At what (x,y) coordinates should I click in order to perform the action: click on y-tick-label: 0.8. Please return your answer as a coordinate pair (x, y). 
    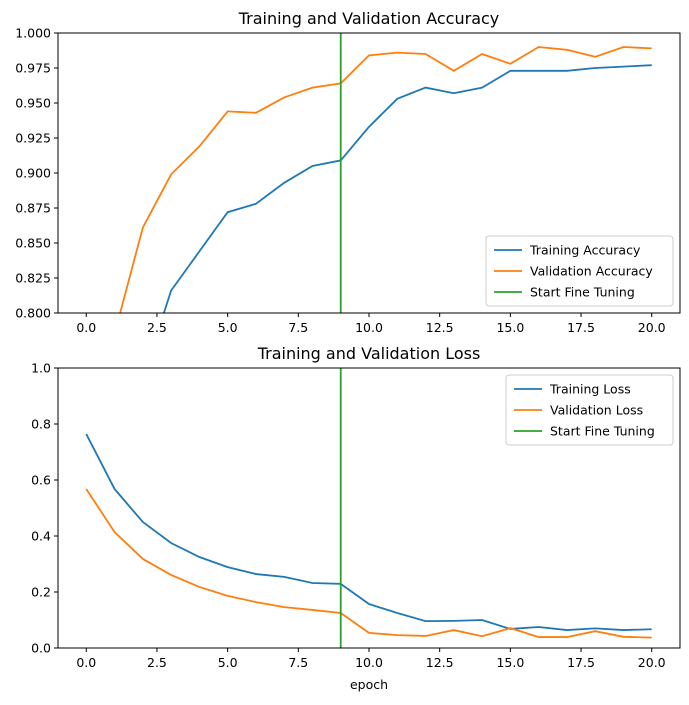
    Looking at the image, I should click on (41, 424).